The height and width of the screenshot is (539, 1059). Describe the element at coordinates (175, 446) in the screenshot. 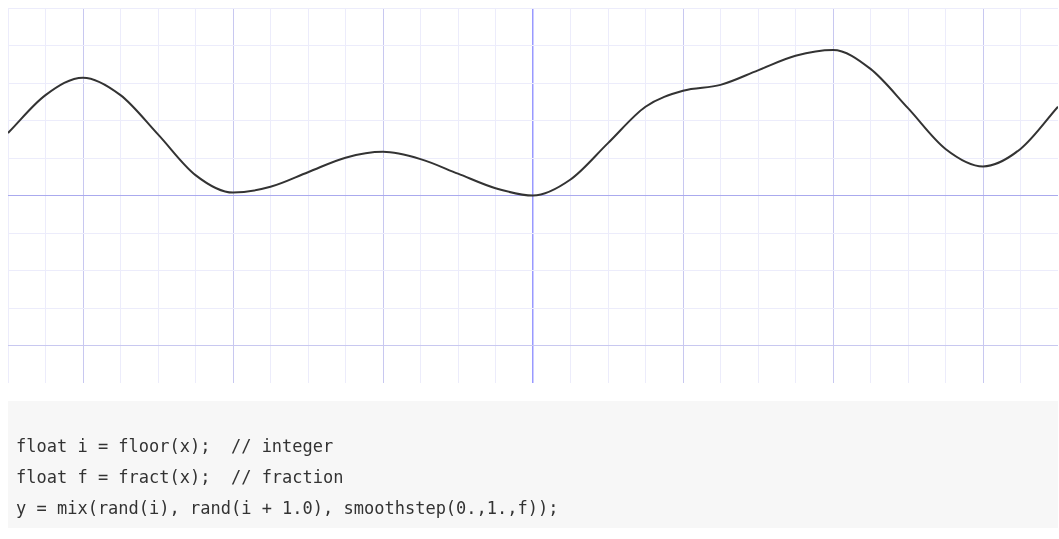

I see `text: float i = floor(x); // integer` at that location.